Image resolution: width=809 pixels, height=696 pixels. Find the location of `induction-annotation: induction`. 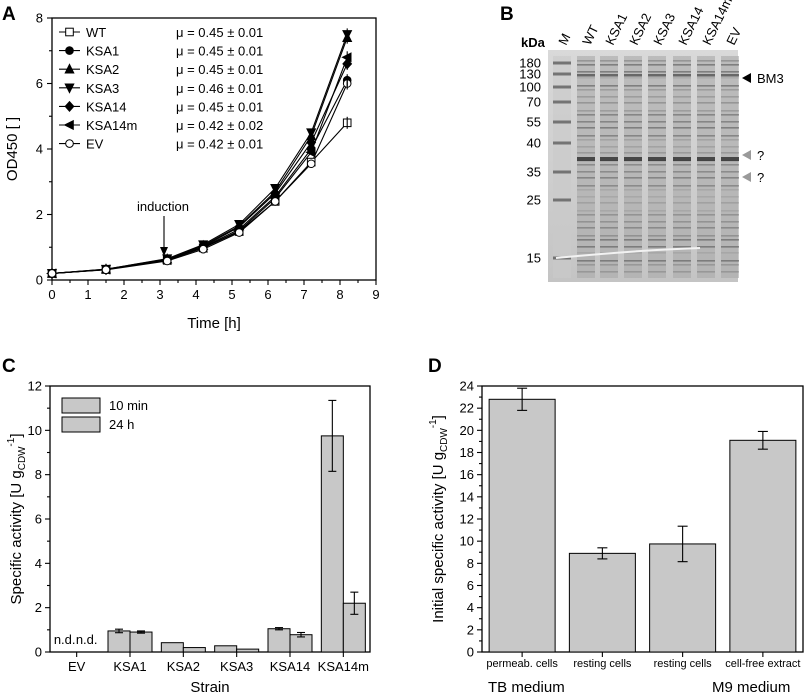

induction-annotation: induction is located at coordinates (163, 206).